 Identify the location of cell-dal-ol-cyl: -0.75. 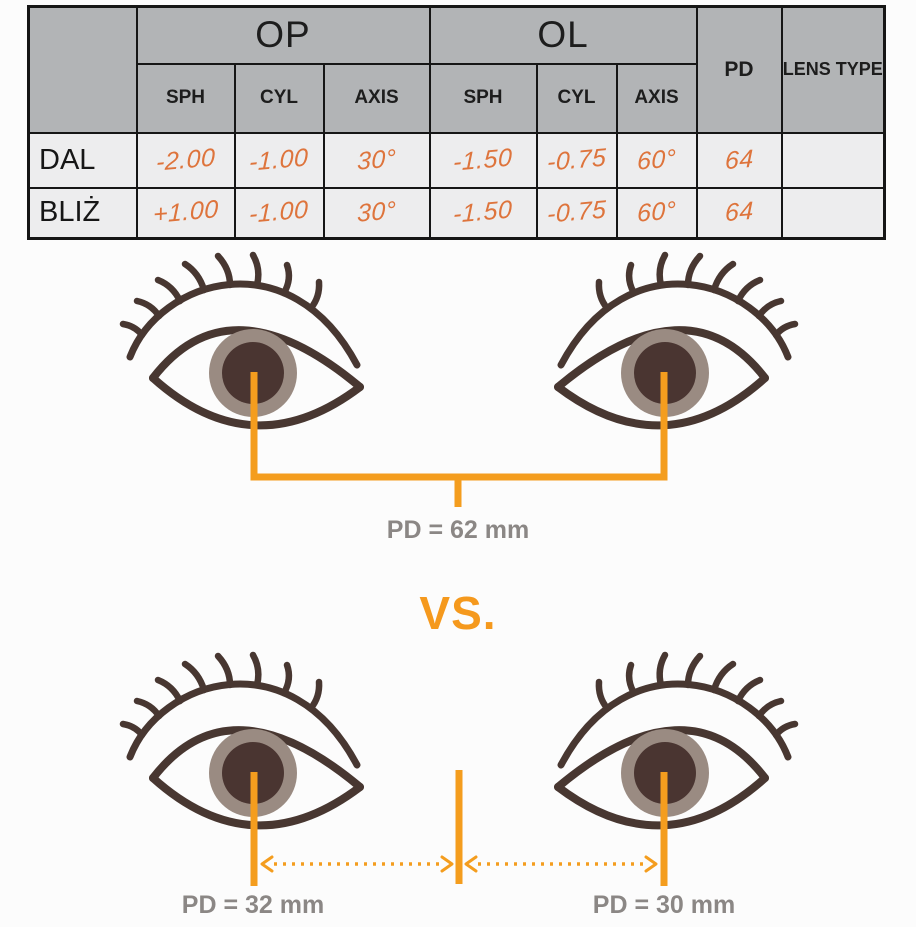
(576, 160).